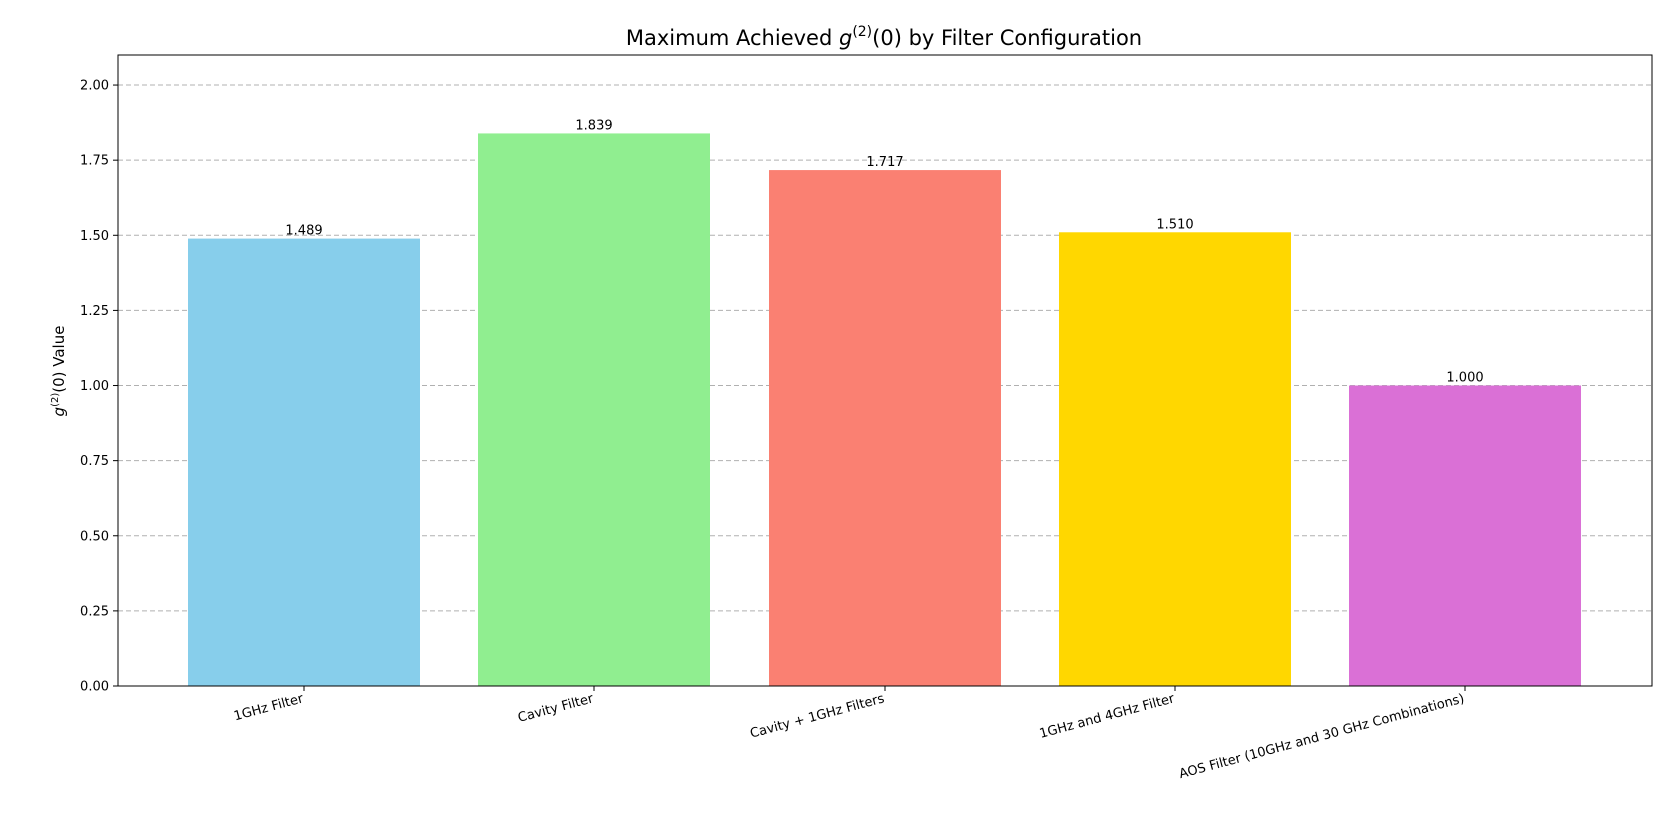 The width and height of the screenshot is (1671, 826). I want to click on y-tick-label: 0.25, so click(94, 611).